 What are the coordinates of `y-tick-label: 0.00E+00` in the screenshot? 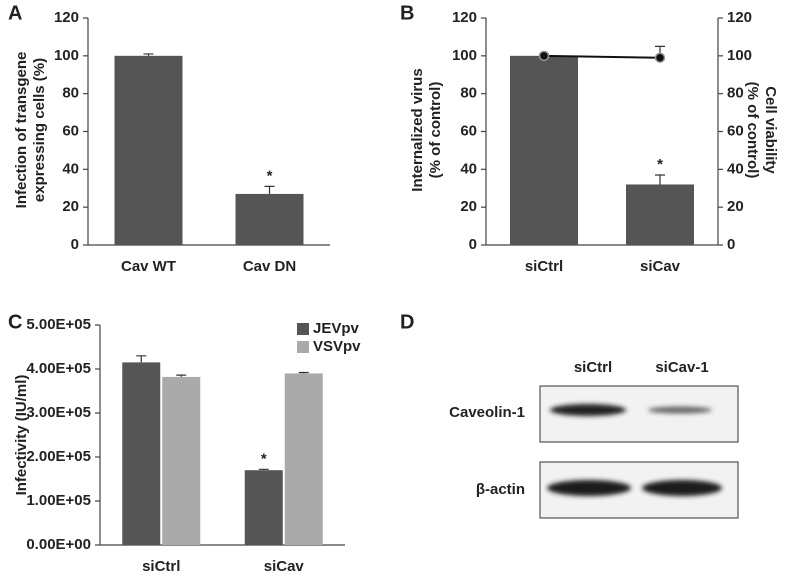 It's located at (58, 544).